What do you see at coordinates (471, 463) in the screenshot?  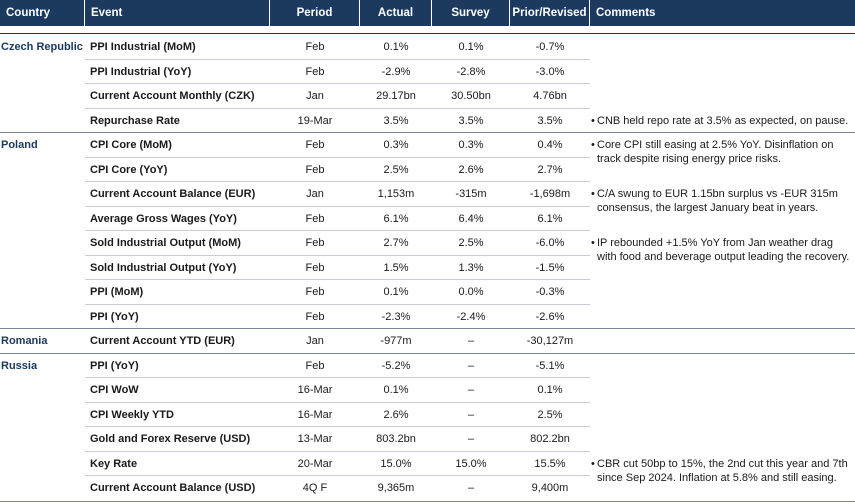 I see `cell-survey: 15.0%` at bounding box center [471, 463].